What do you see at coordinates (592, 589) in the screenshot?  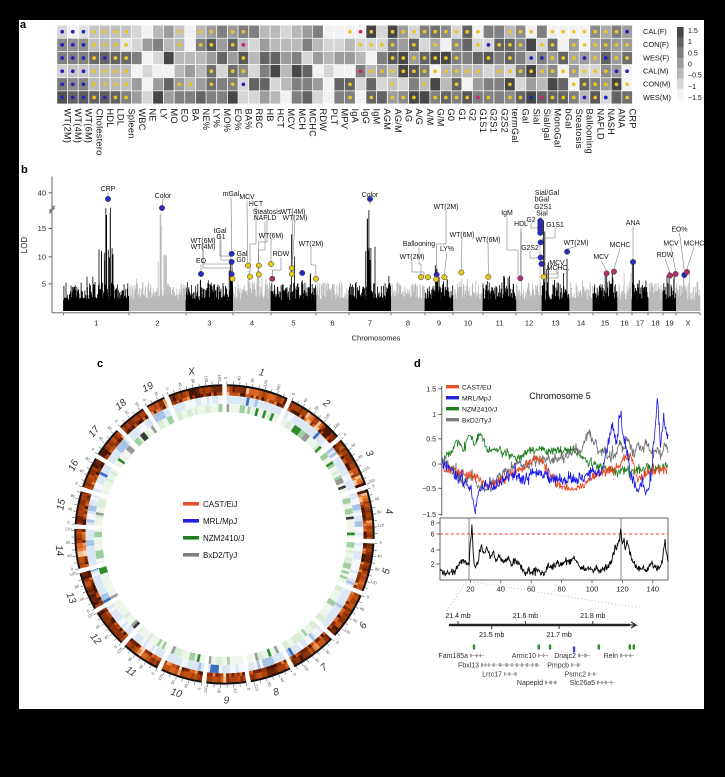 I see `svg-text: 100` at bounding box center [592, 589].